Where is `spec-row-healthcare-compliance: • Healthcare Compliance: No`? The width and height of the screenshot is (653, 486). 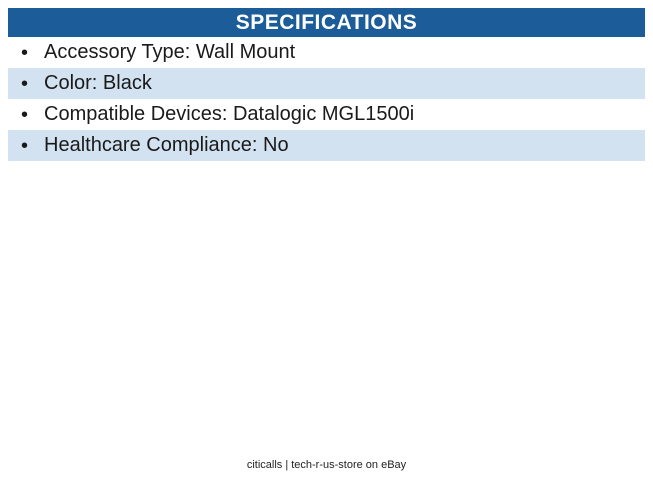
spec-row-healthcare-compliance: • Healthcare Compliance: No is located at coordinates (326, 145).